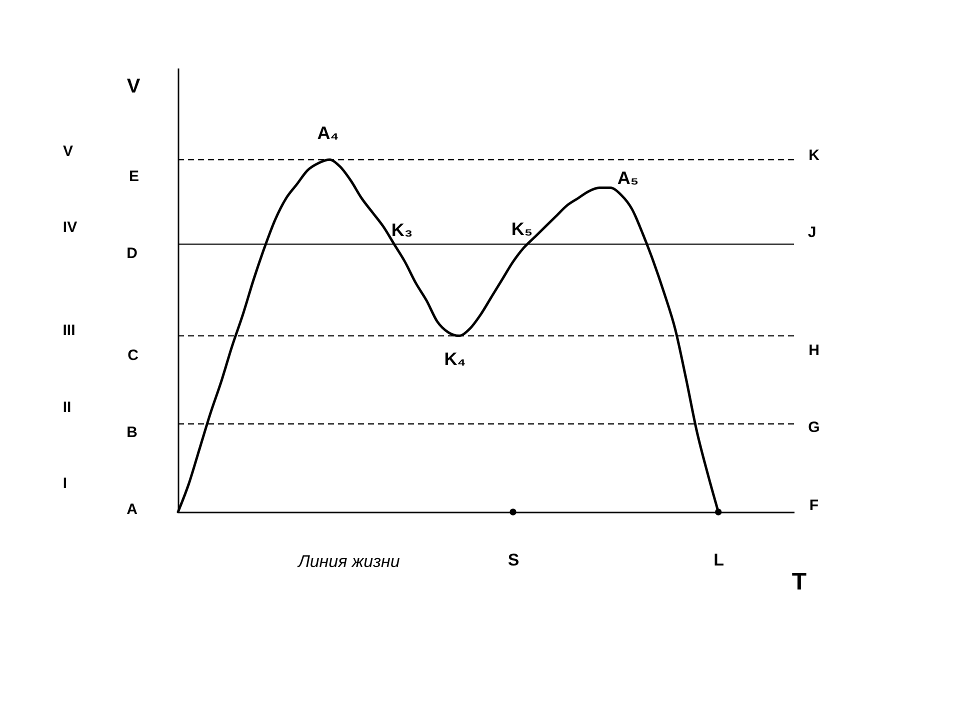 This screenshot has width=960, height=720. What do you see at coordinates (133, 87) in the screenshot?
I see `y-axis-title: V` at bounding box center [133, 87].